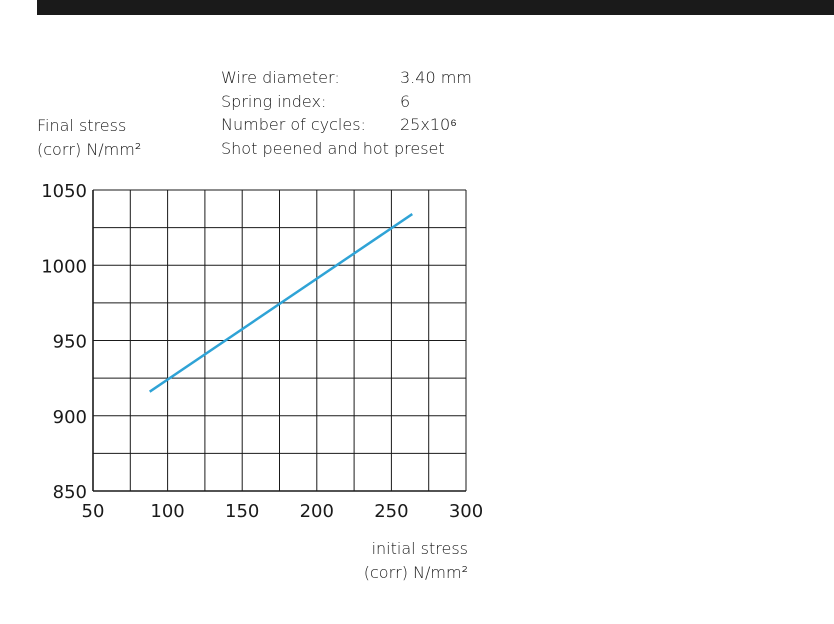 This screenshot has width=834, height=624. Describe the element at coordinates (280, 77) in the screenshot. I see `info-label: Wire diameter:` at that location.